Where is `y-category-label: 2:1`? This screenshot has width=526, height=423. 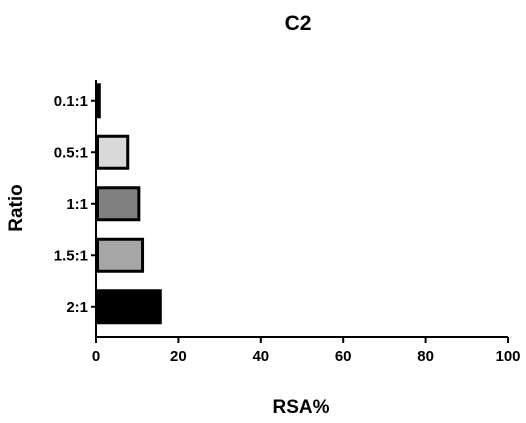
y-category-label: 2:1 is located at coordinates (77, 307).